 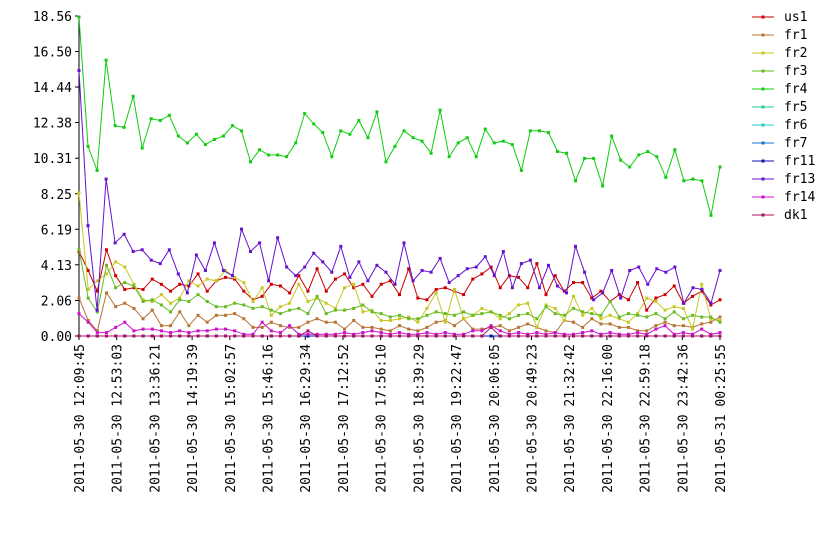 I want to click on y-tick-label: 16.50, so click(x=52, y=53).